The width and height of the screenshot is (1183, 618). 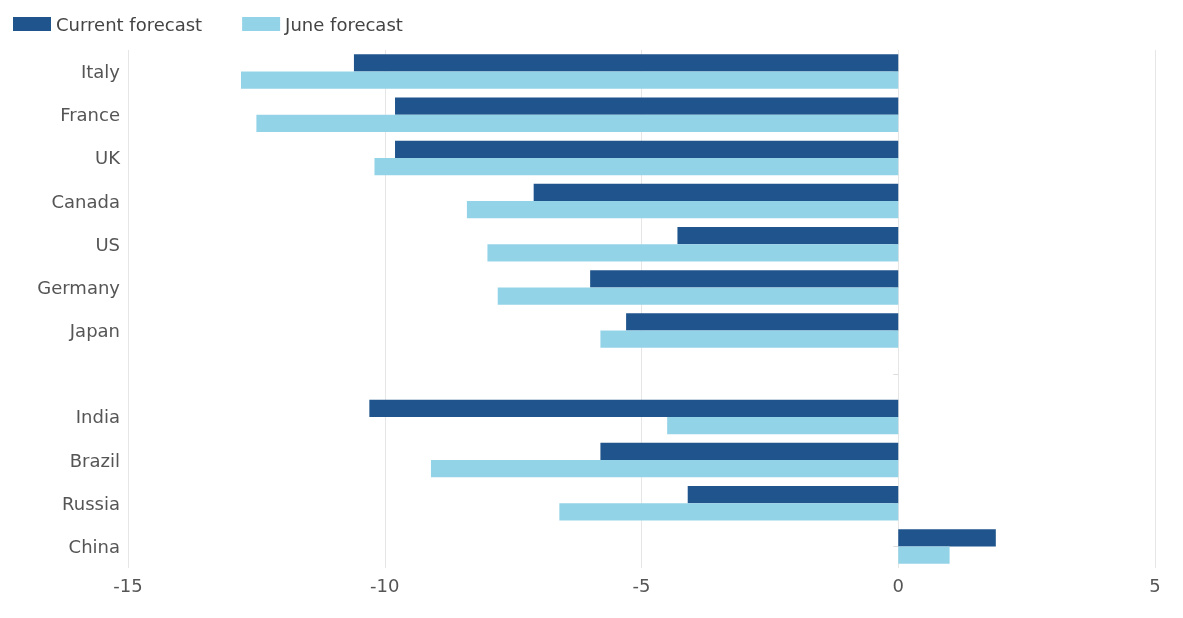 What do you see at coordinates (90, 115) in the screenshot?
I see `y-tick-label: France` at bounding box center [90, 115].